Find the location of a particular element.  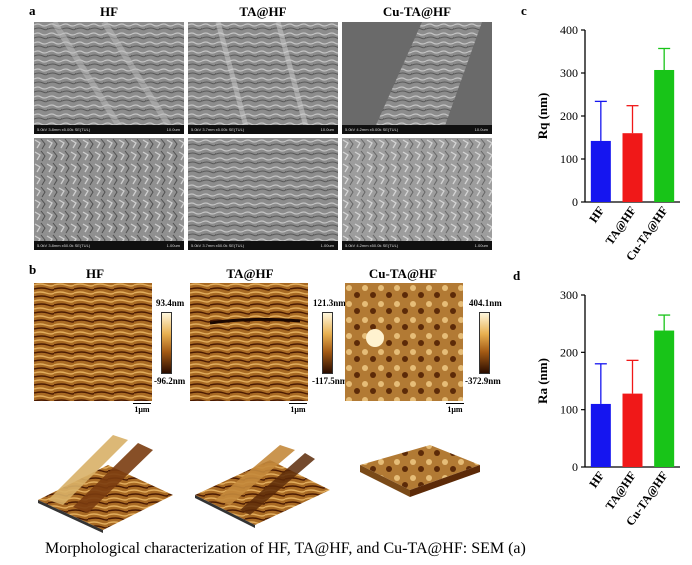

afm-max-hf: 93.4nm is located at coordinates (170, 303).